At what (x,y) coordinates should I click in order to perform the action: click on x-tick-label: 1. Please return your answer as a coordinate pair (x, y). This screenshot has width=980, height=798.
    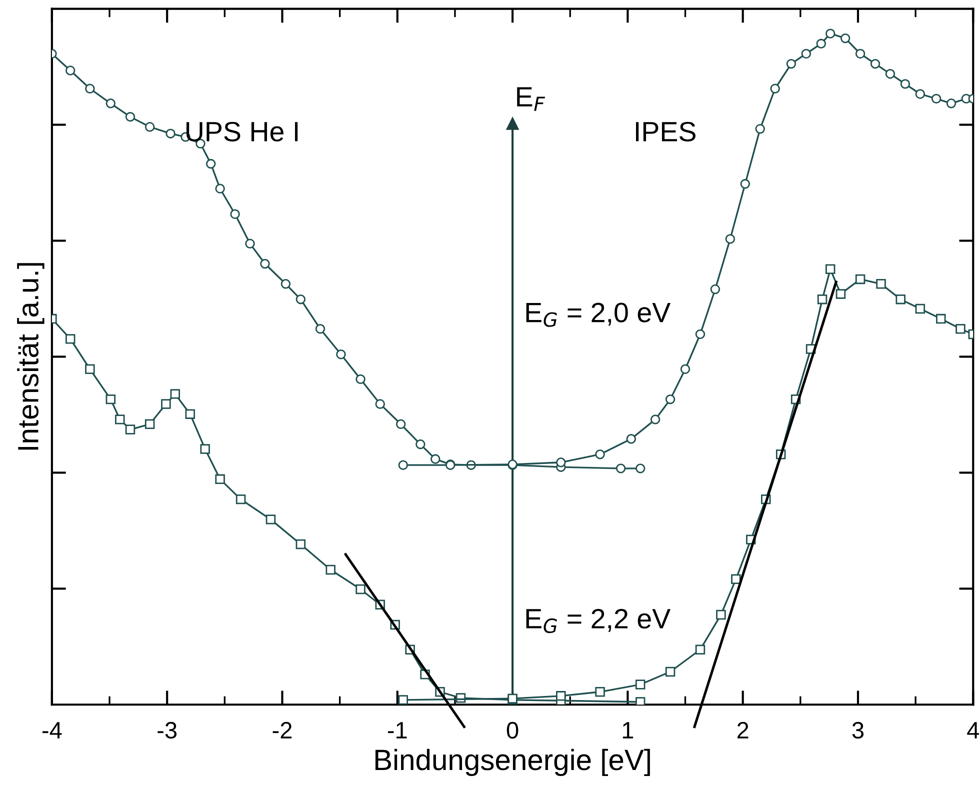
    Looking at the image, I should click on (628, 730).